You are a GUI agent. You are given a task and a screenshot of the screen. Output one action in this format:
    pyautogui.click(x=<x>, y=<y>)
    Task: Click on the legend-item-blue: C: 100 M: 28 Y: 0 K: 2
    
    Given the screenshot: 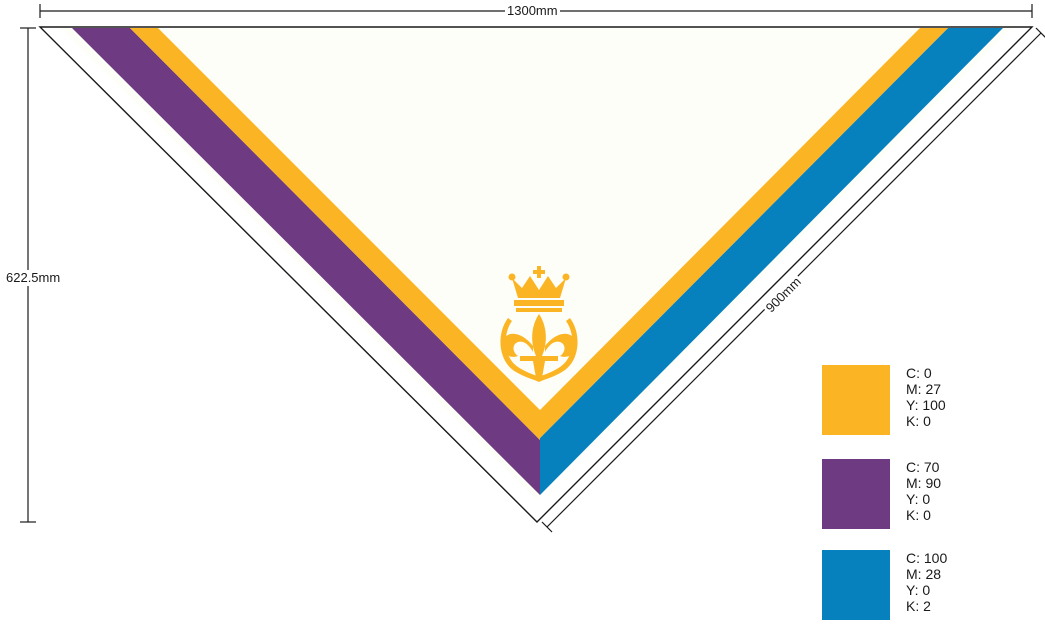 What is the action you would take?
    pyautogui.click(x=922, y=585)
    